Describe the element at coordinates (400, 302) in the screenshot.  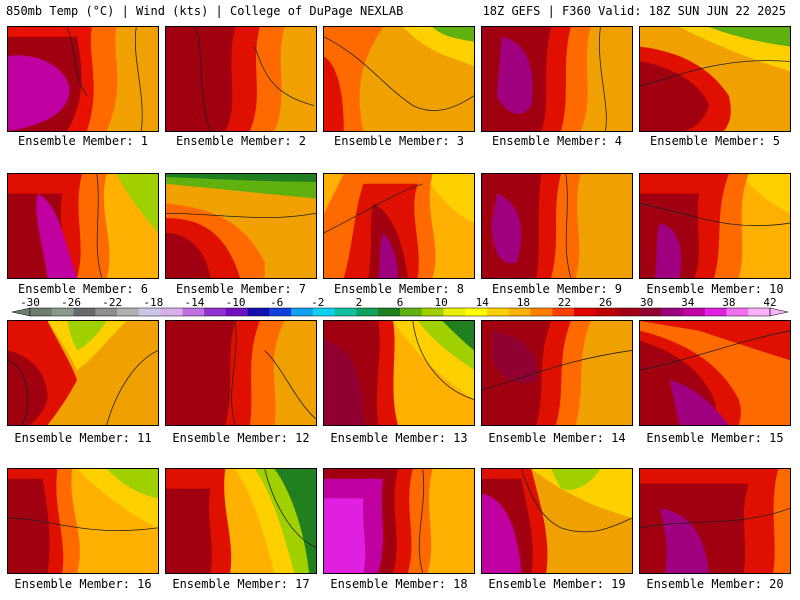
I see `colorbar-tick-label: 6` at that location.